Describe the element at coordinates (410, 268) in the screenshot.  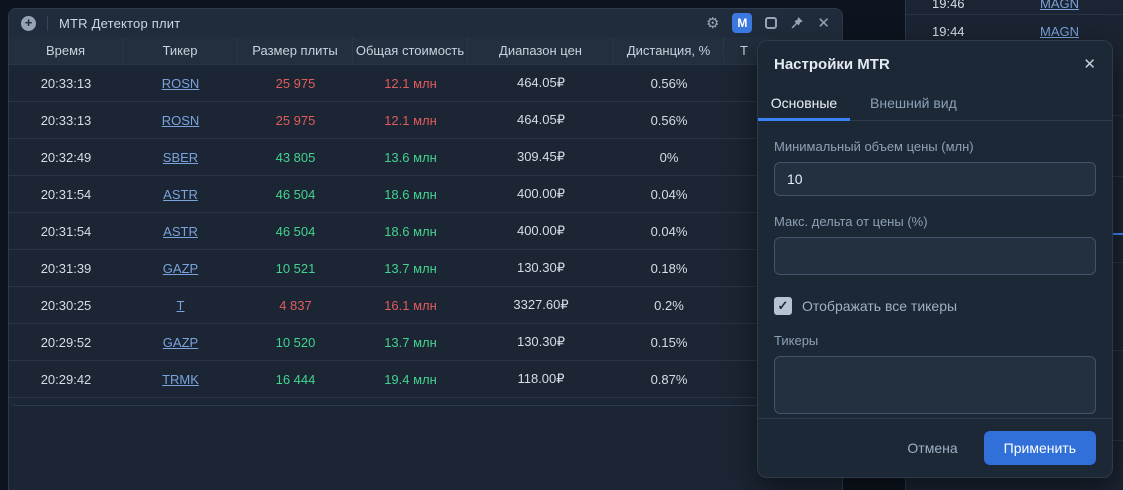
I see `cell-total: 13.7 млн` at that location.